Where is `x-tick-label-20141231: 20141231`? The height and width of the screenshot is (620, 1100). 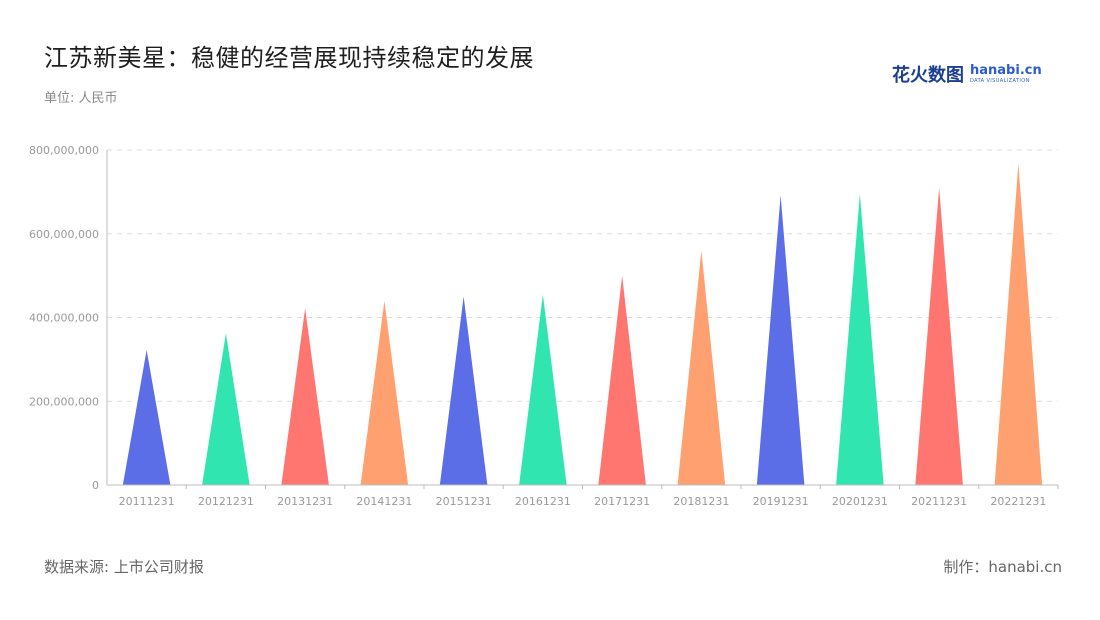 x-tick-label-20141231: 20141231 is located at coordinates (384, 501).